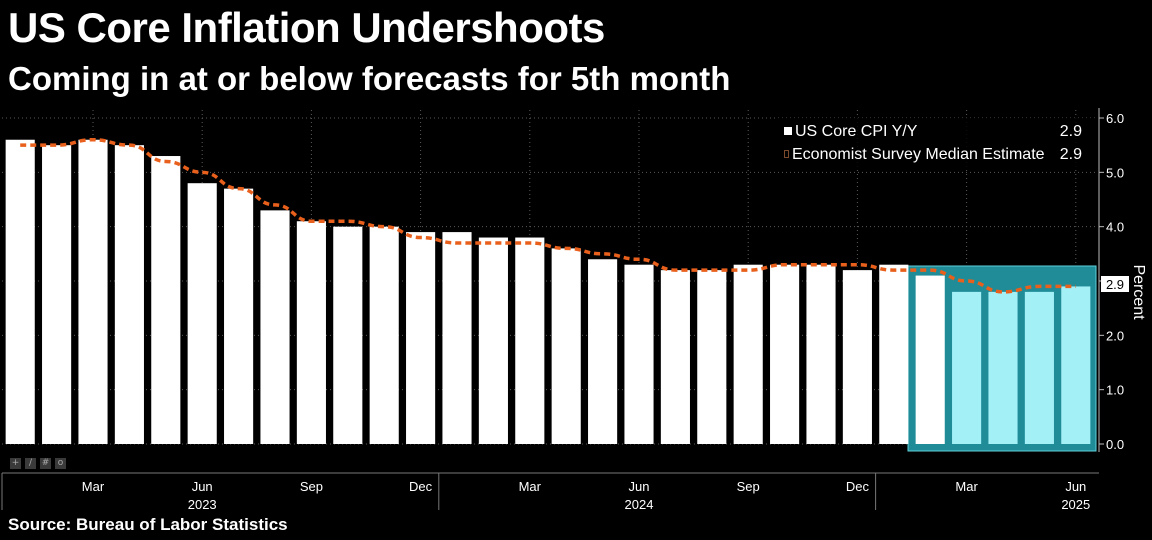  I want to click on grid-icon: #, so click(45, 463).